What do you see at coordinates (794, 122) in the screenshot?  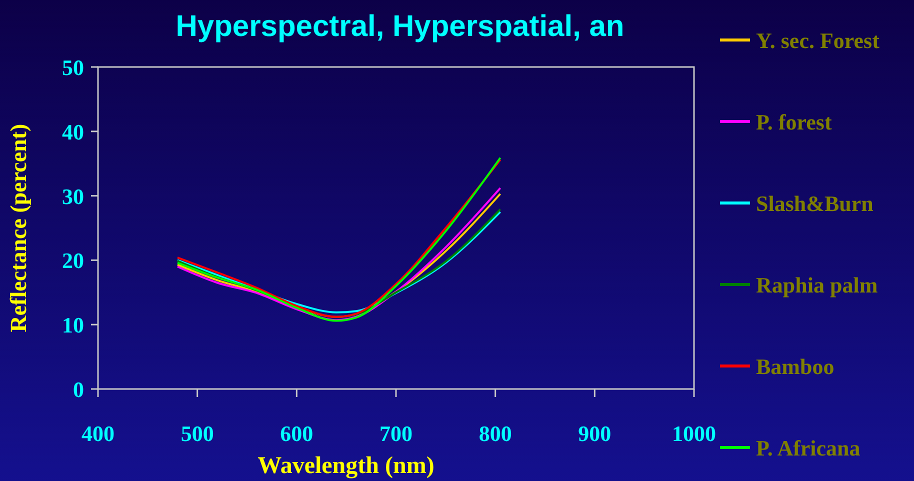 I see `legend-label: P. forest` at bounding box center [794, 122].